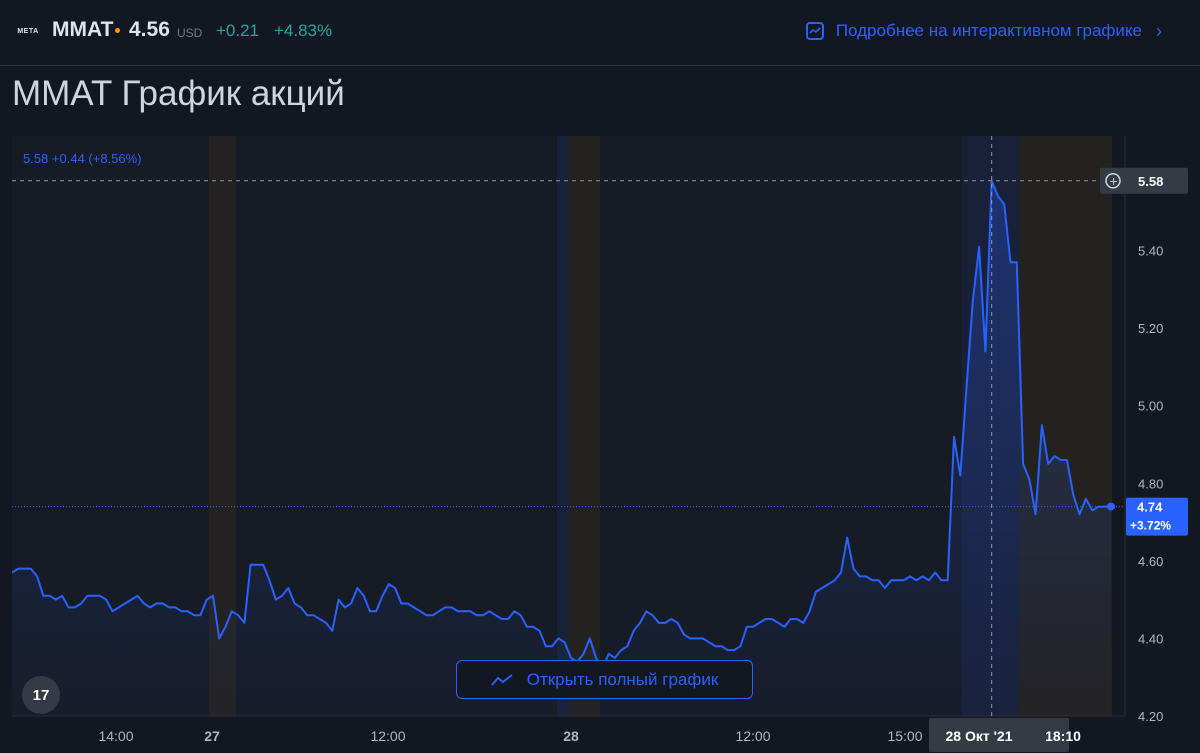  Describe the element at coordinates (238, 30) in the screenshot. I see `price-change: +0.21` at that location.